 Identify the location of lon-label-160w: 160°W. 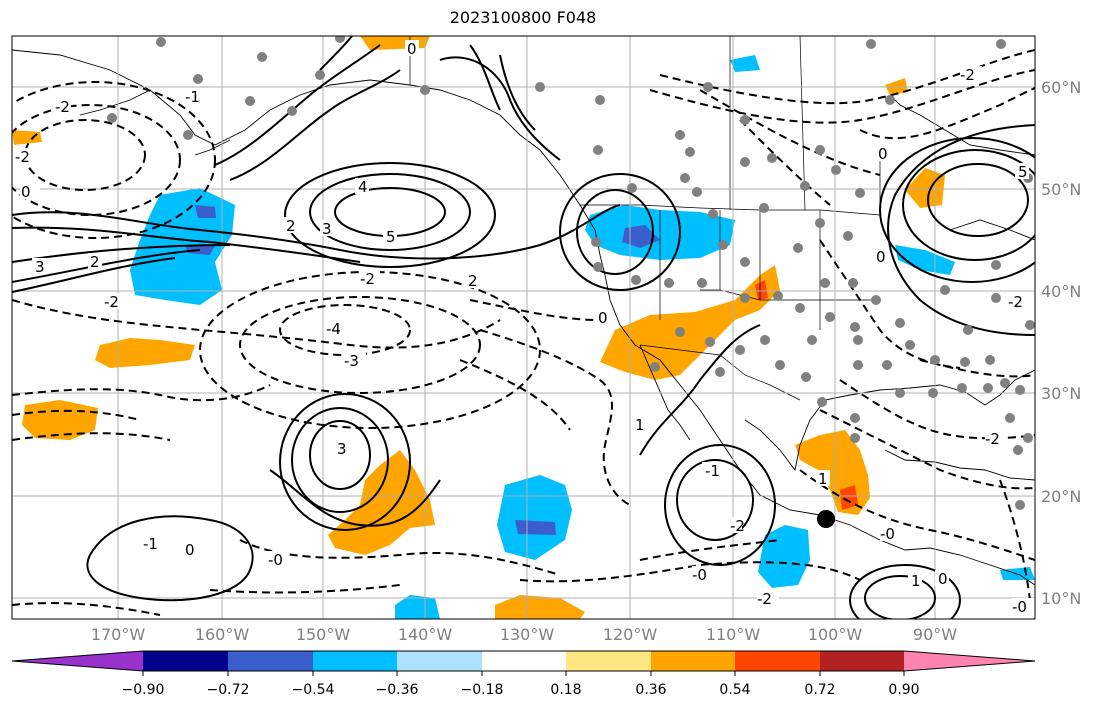
(222, 634).